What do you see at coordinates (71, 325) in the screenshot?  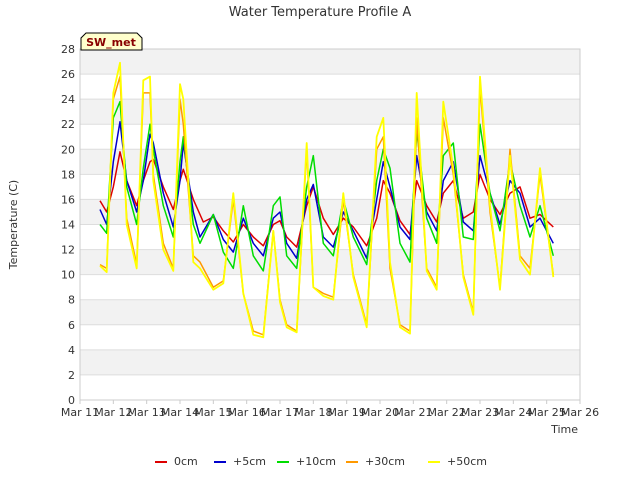 I see `y-tick-label: 6` at bounding box center [71, 325].